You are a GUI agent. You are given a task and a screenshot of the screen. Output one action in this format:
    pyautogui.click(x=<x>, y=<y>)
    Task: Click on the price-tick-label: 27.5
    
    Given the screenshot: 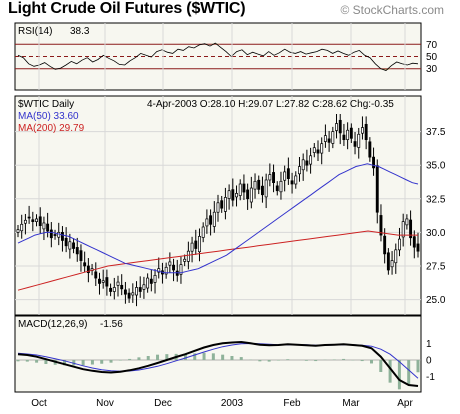 What is the action you would take?
    pyautogui.click(x=436, y=266)
    